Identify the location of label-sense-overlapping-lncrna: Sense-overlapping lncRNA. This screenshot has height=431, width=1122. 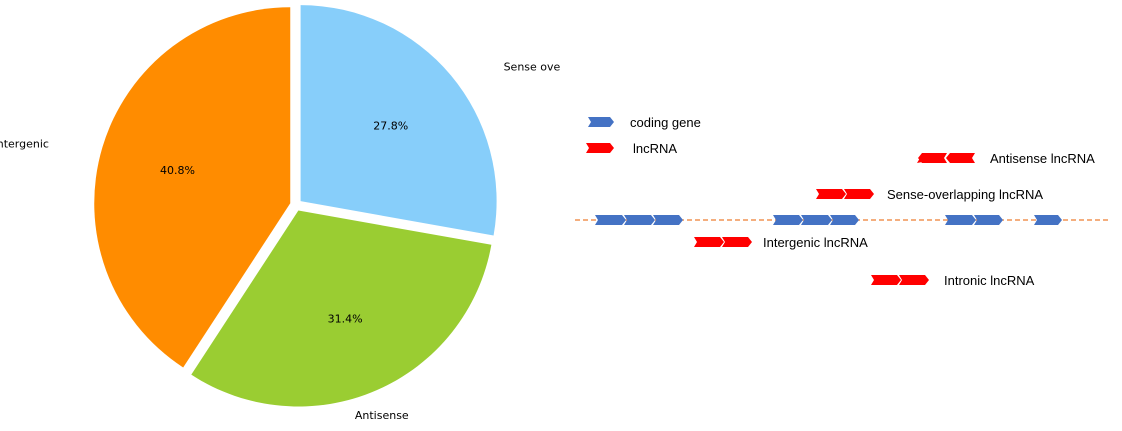
(965, 194).